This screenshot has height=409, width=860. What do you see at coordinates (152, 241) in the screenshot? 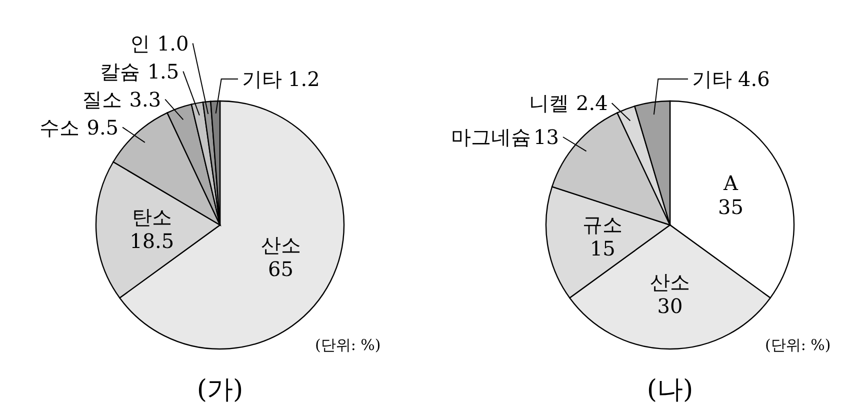
I see `data-label: 18.5` at bounding box center [152, 241].